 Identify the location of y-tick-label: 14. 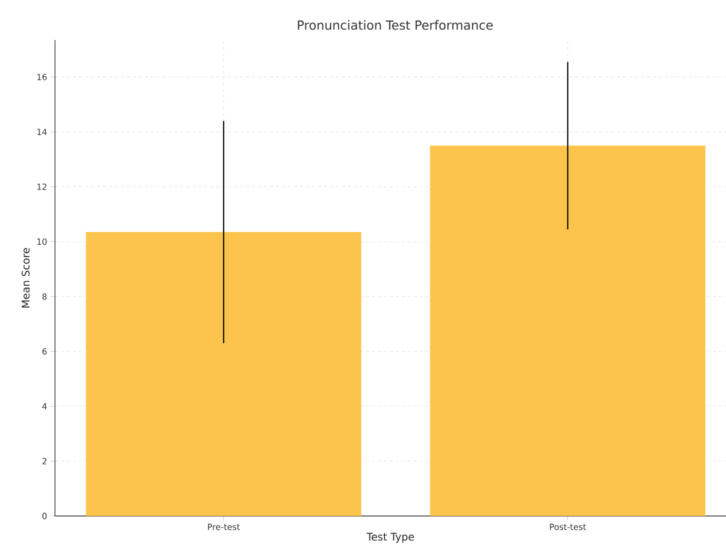
(42, 131).